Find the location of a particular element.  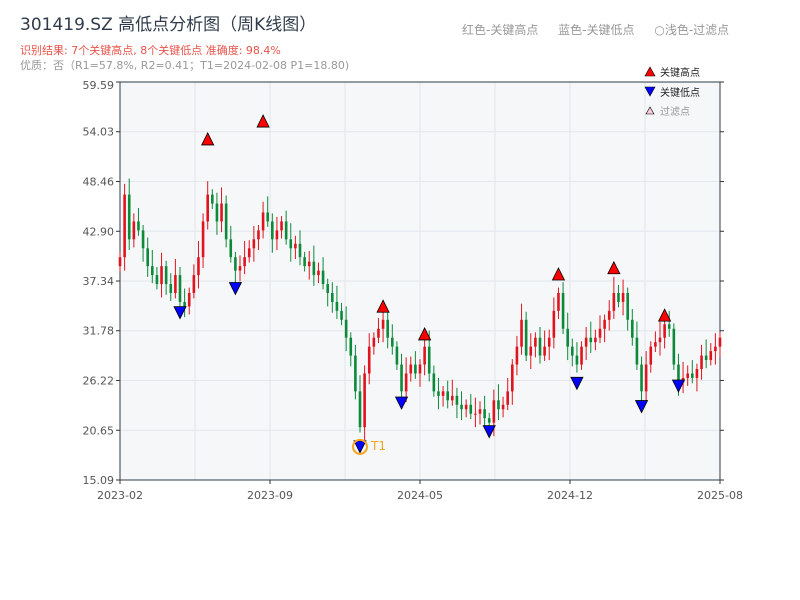

x-tick-label: 2023-02 is located at coordinates (120, 495).